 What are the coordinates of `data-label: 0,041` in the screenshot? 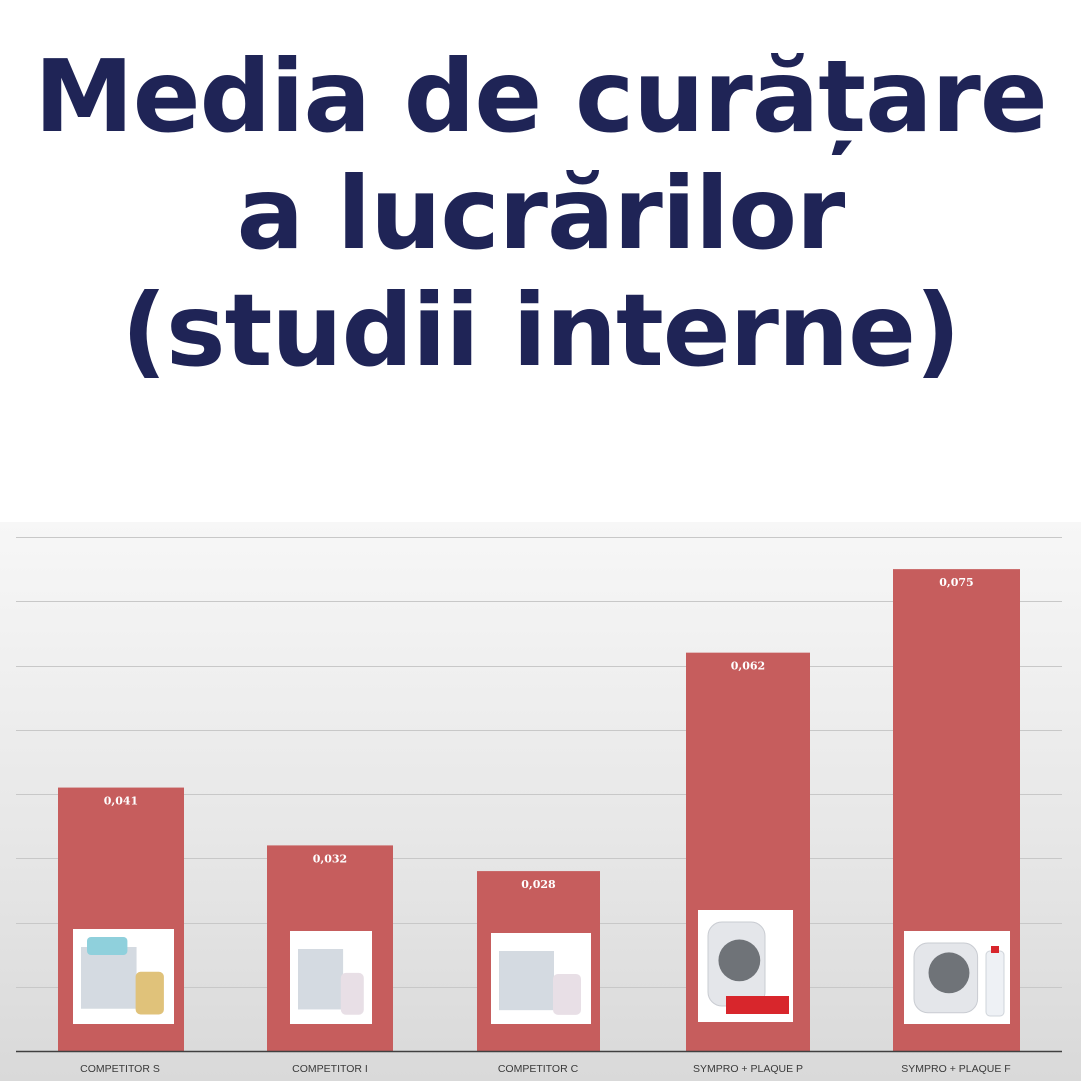 It's located at (121, 801).